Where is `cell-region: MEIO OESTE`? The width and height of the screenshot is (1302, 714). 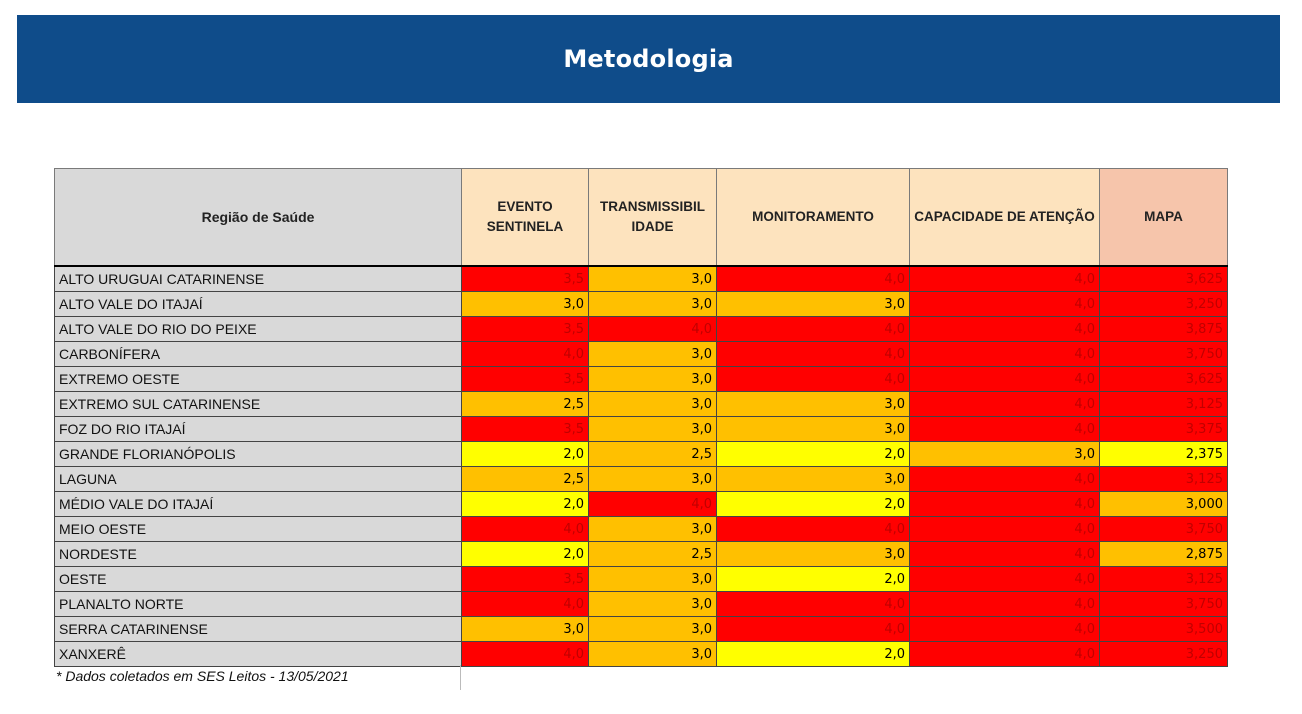
cell-region: MEIO OESTE is located at coordinates (258, 529).